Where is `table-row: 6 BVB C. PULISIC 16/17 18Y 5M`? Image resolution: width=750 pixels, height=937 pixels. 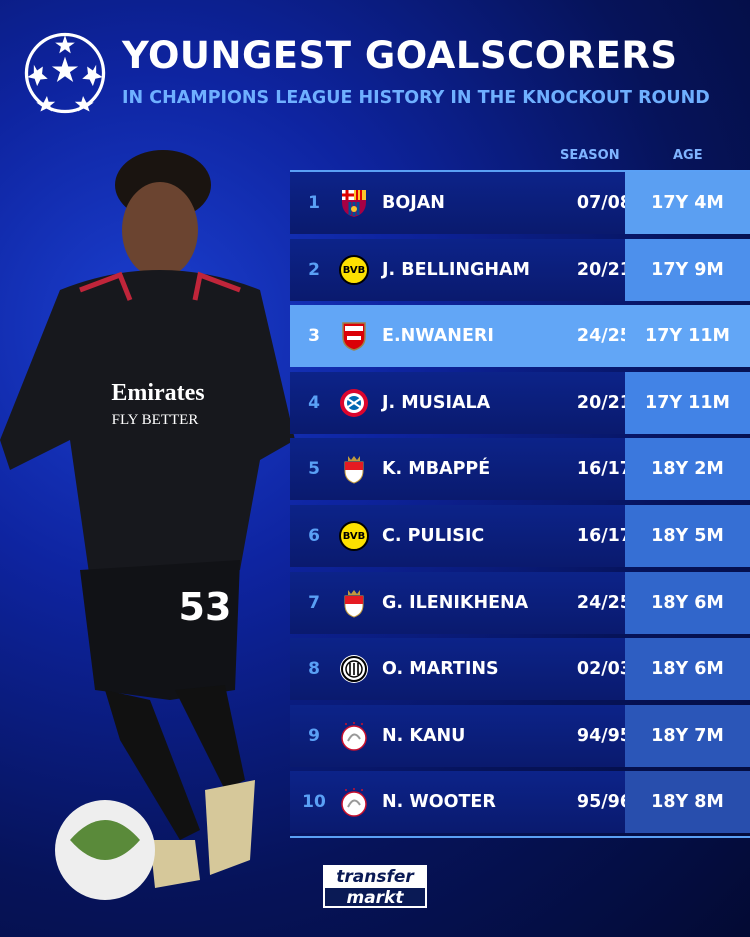 table-row: 6 BVB C. PULISIC 16/17 18Y 5M is located at coordinates (520, 535).